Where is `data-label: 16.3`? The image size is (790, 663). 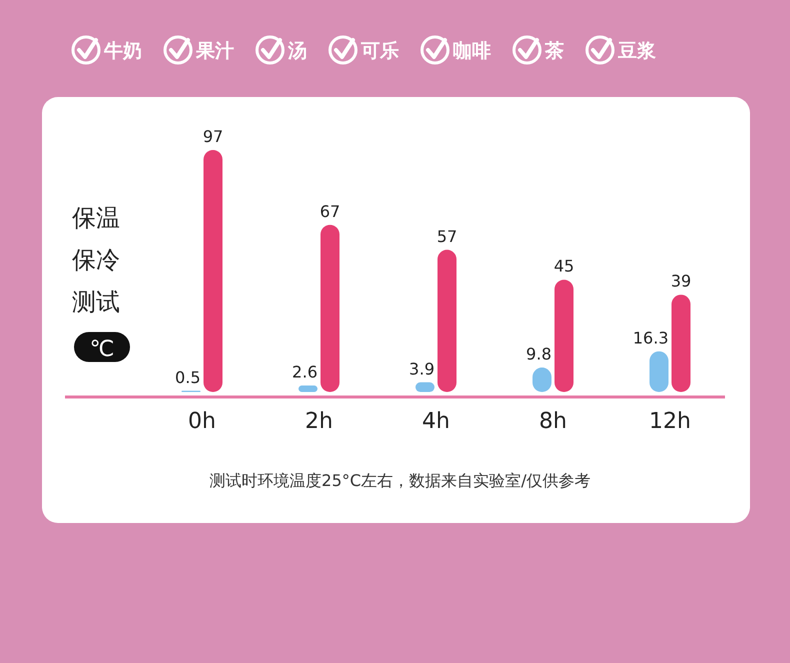 data-label: 16.3 is located at coordinates (650, 338).